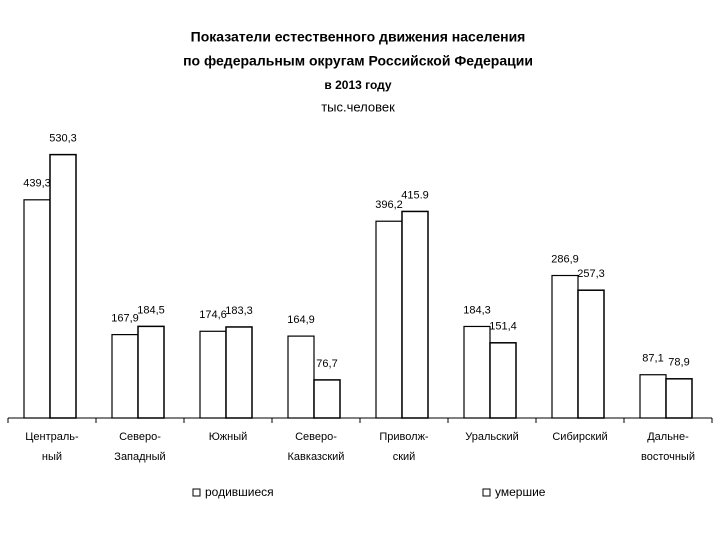 The image size is (720, 540). Describe the element at coordinates (52, 457) in the screenshot. I see `x-tick-label: ный` at that location.